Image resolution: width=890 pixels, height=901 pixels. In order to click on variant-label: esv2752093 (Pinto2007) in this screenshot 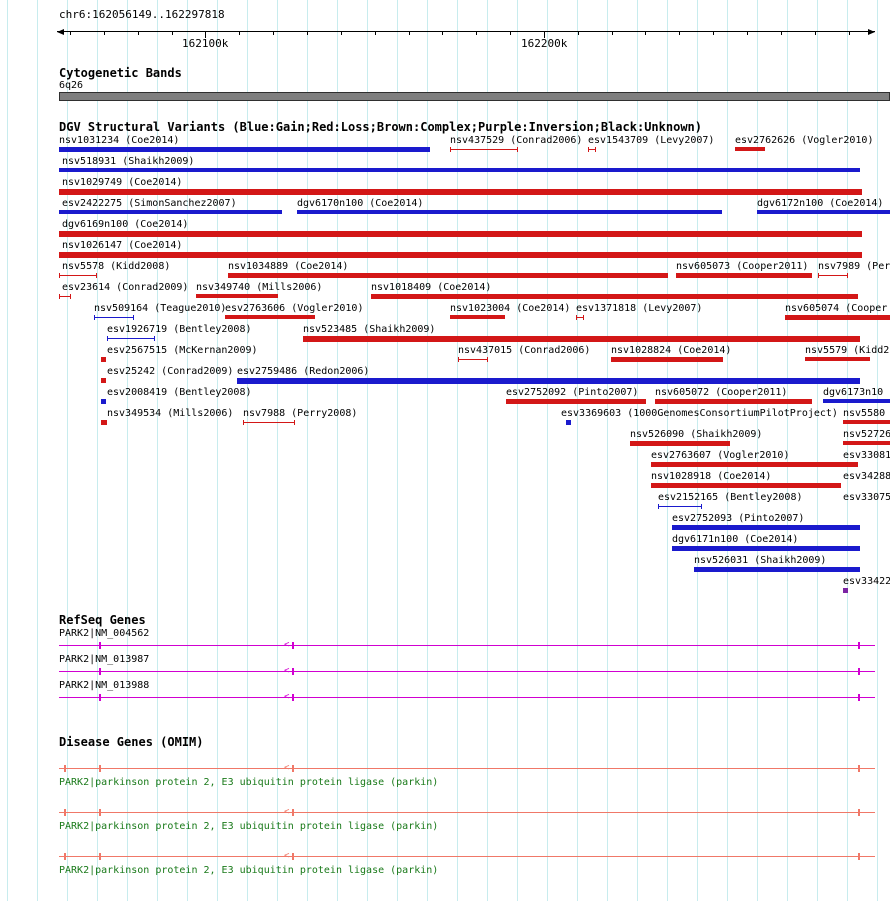, I will do `click(738, 518)`.